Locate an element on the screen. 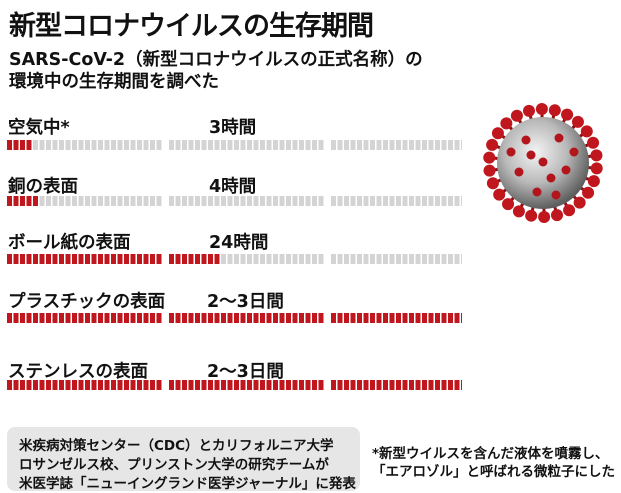 Image resolution: width=621 pixels, height=493 pixels. subtitle: SARS-CoV-2（新型コロナウイルスの正式名称）の 環境中の生存期間を調べた is located at coordinates (216, 71).